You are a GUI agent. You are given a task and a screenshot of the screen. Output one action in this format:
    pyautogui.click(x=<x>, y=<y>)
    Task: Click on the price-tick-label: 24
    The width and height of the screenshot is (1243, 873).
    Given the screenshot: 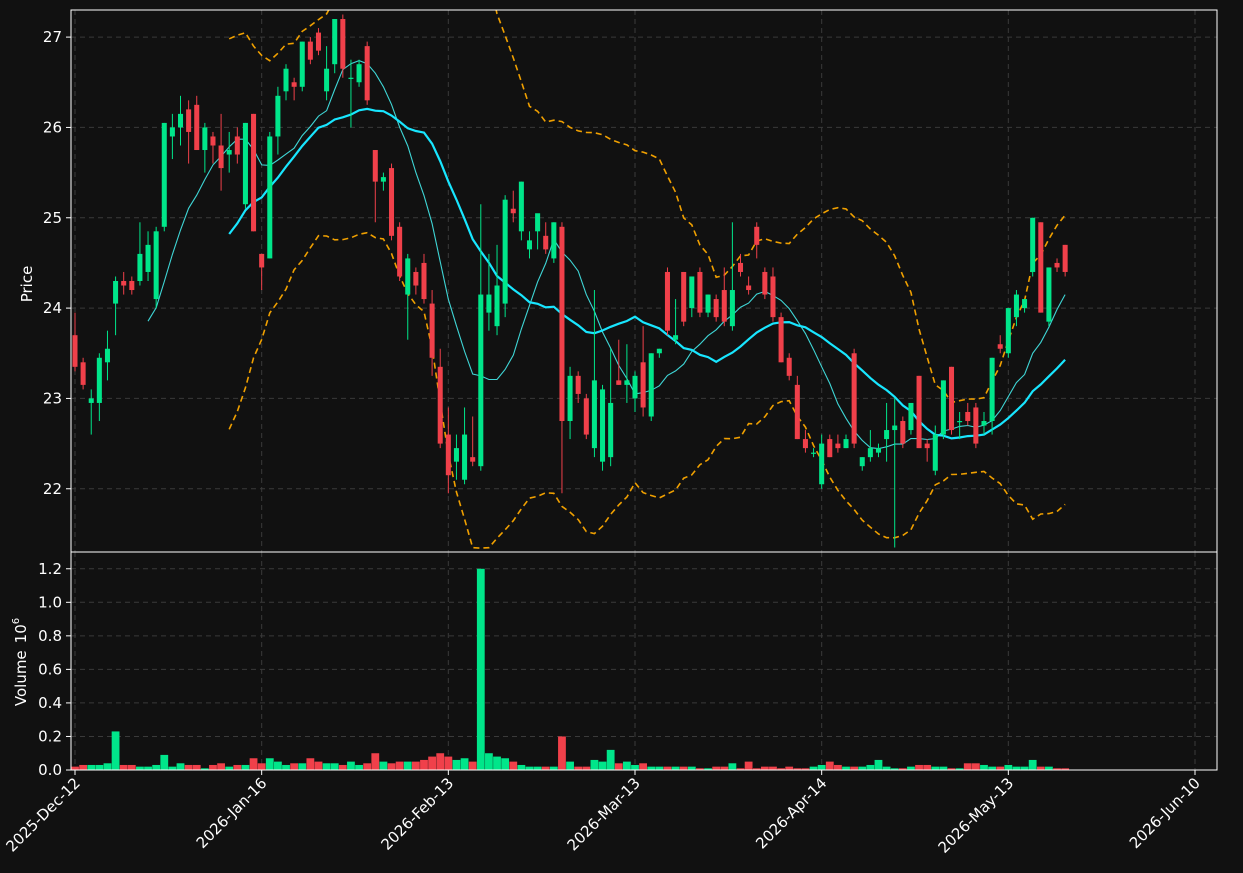 What is the action you would take?
    pyautogui.click(x=52, y=308)
    